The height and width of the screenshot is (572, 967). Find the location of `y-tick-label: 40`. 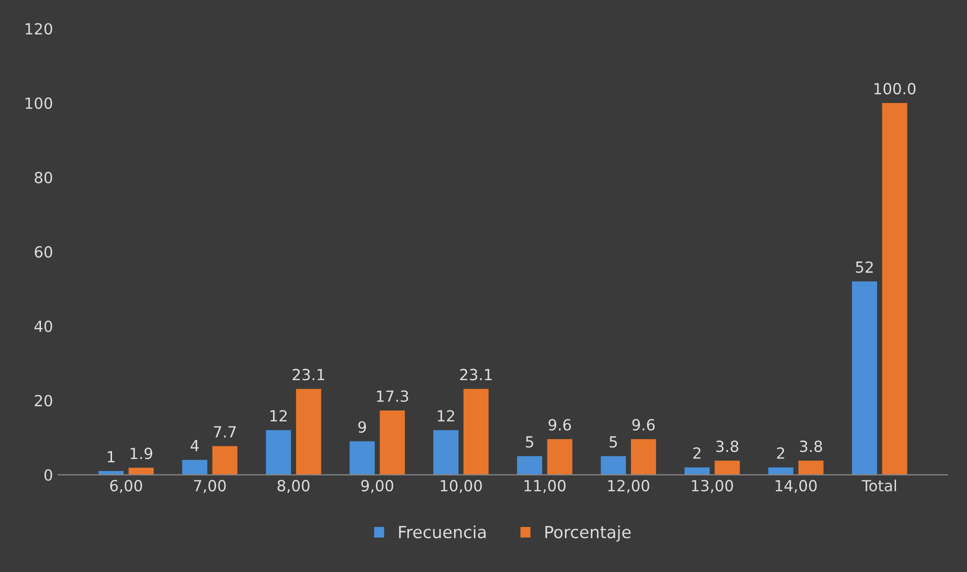

y-tick-label: 40 is located at coordinates (43, 326).